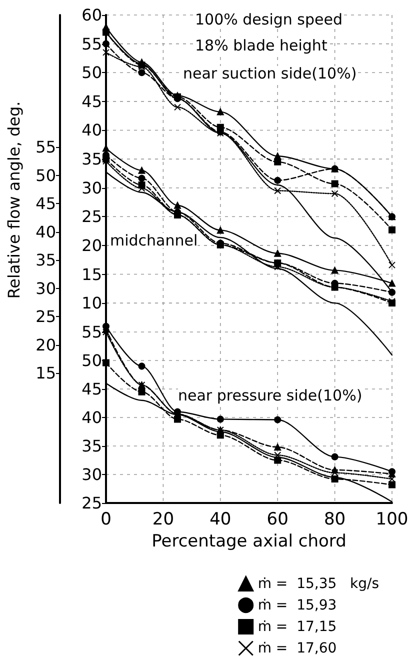  I want to click on y-tick-label: 30, so click(92, 188).